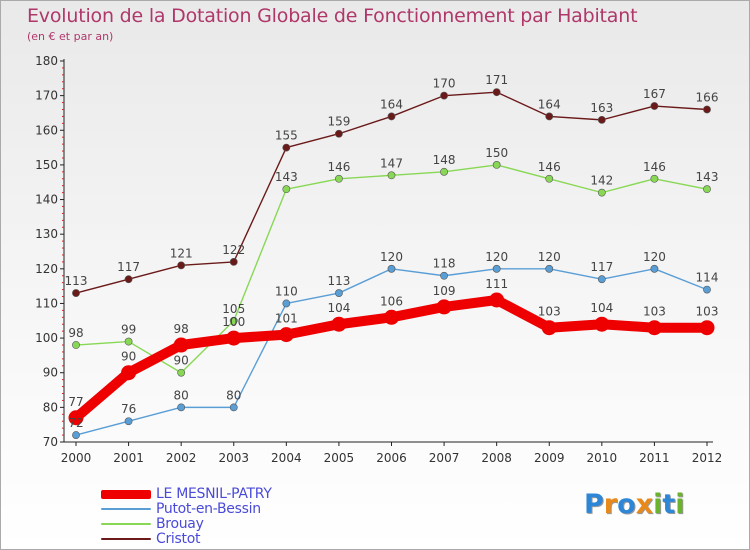 This screenshot has width=750, height=550. I want to click on legend-item-le-mesnil-patry: LE MESNIL-PATRY, so click(186, 494).